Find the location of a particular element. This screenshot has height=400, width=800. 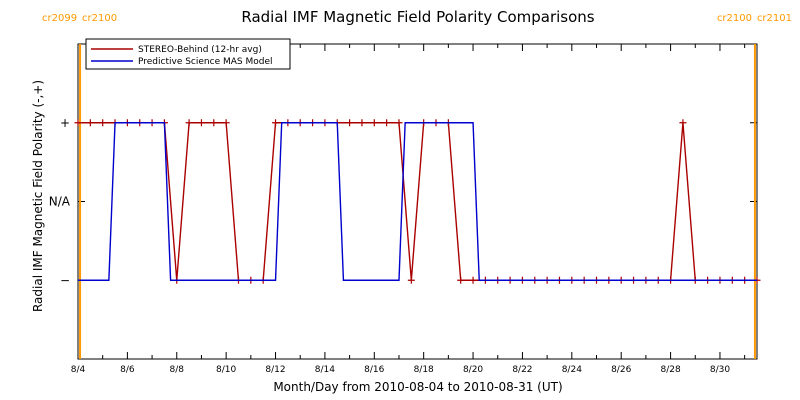

x-tick-label: 8/4 is located at coordinates (78, 370).